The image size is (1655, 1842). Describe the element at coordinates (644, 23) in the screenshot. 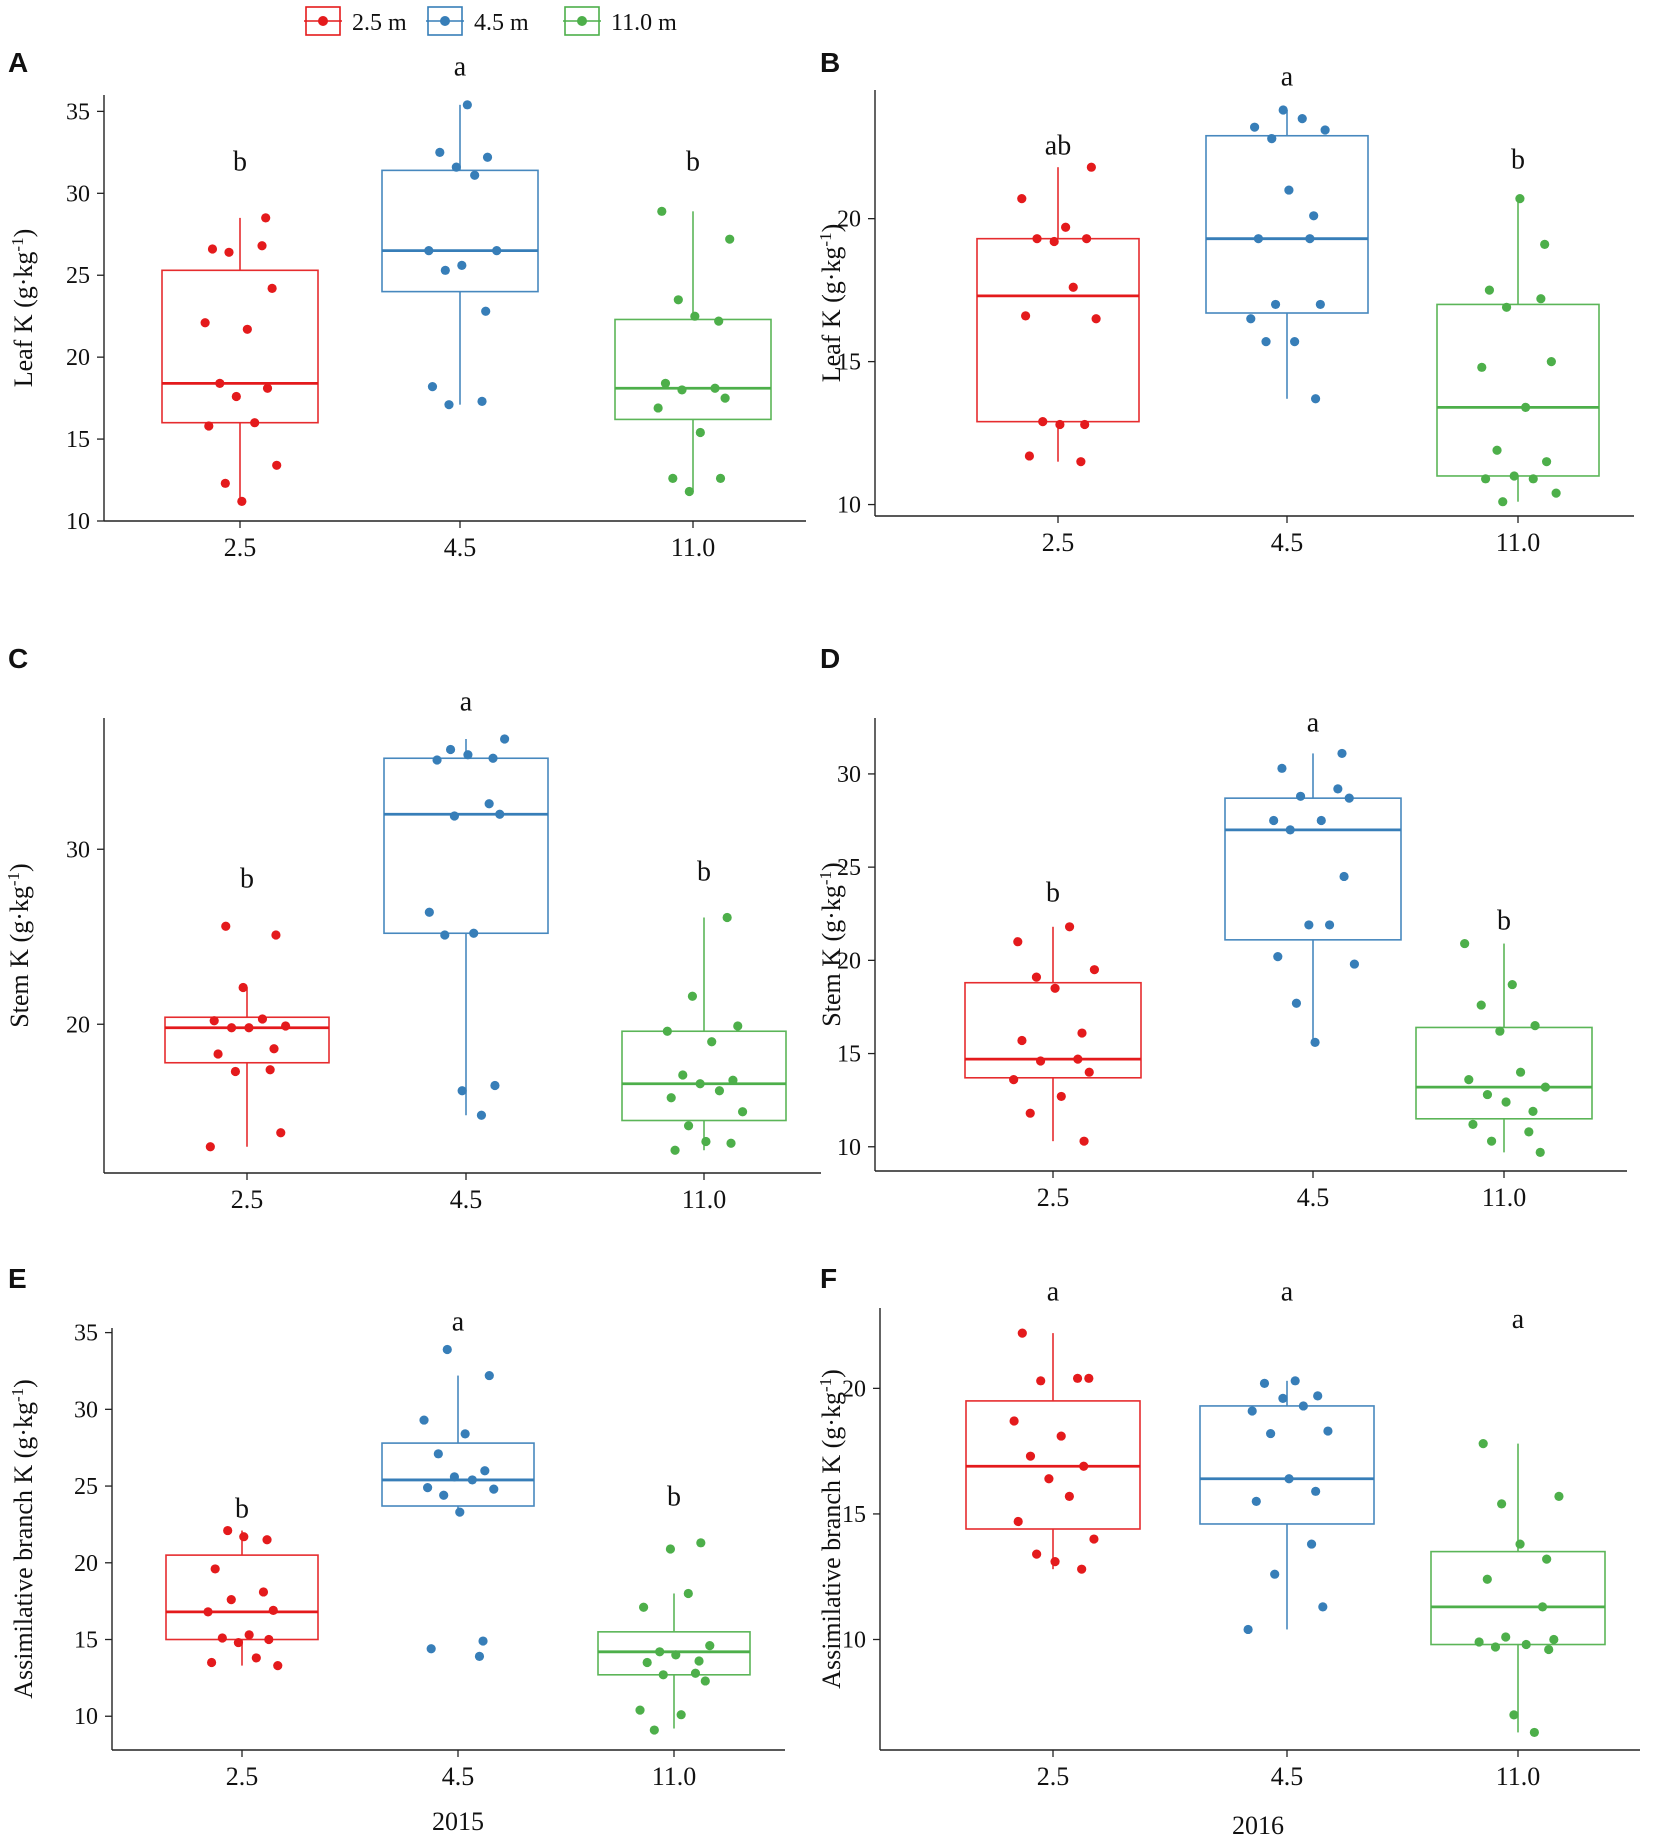

I see `legend-label: 11.0 m` at that location.